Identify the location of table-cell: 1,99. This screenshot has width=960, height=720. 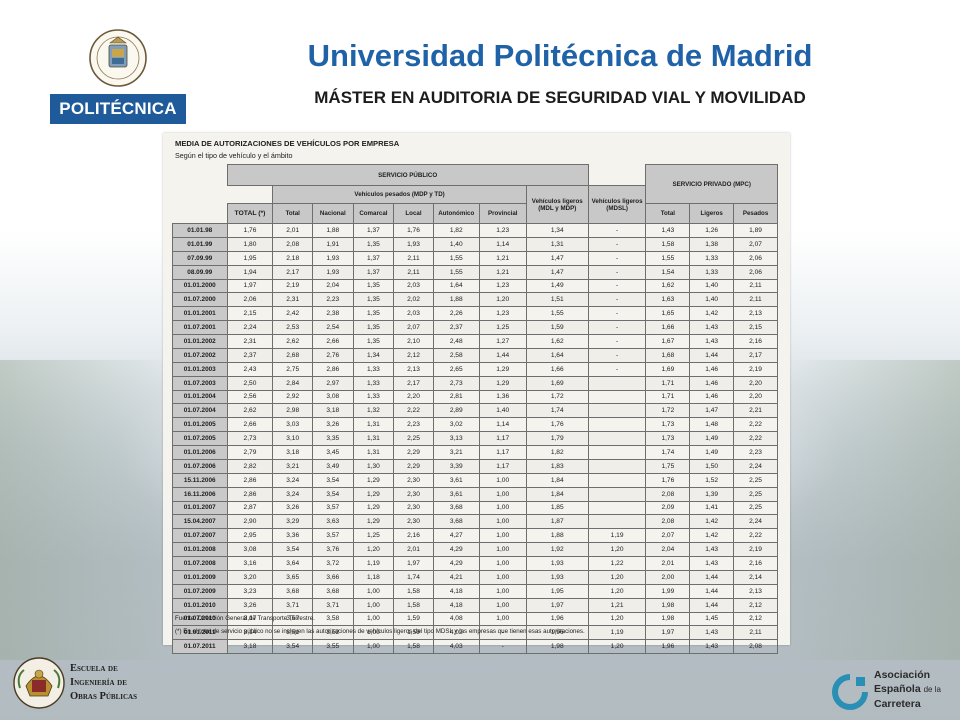
(668, 591).